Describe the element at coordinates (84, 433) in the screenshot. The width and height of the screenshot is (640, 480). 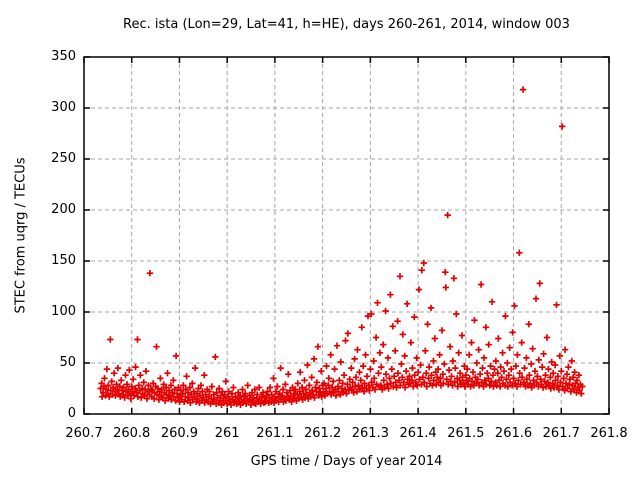
I see `x-tick-label: 260.7` at that location.